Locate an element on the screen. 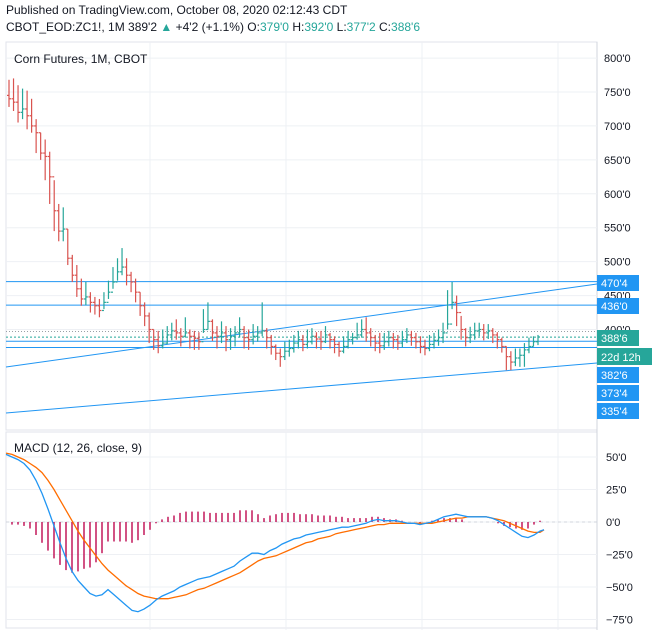 The width and height of the screenshot is (663, 630). level-label-last-box is located at coordinates (618, 338).